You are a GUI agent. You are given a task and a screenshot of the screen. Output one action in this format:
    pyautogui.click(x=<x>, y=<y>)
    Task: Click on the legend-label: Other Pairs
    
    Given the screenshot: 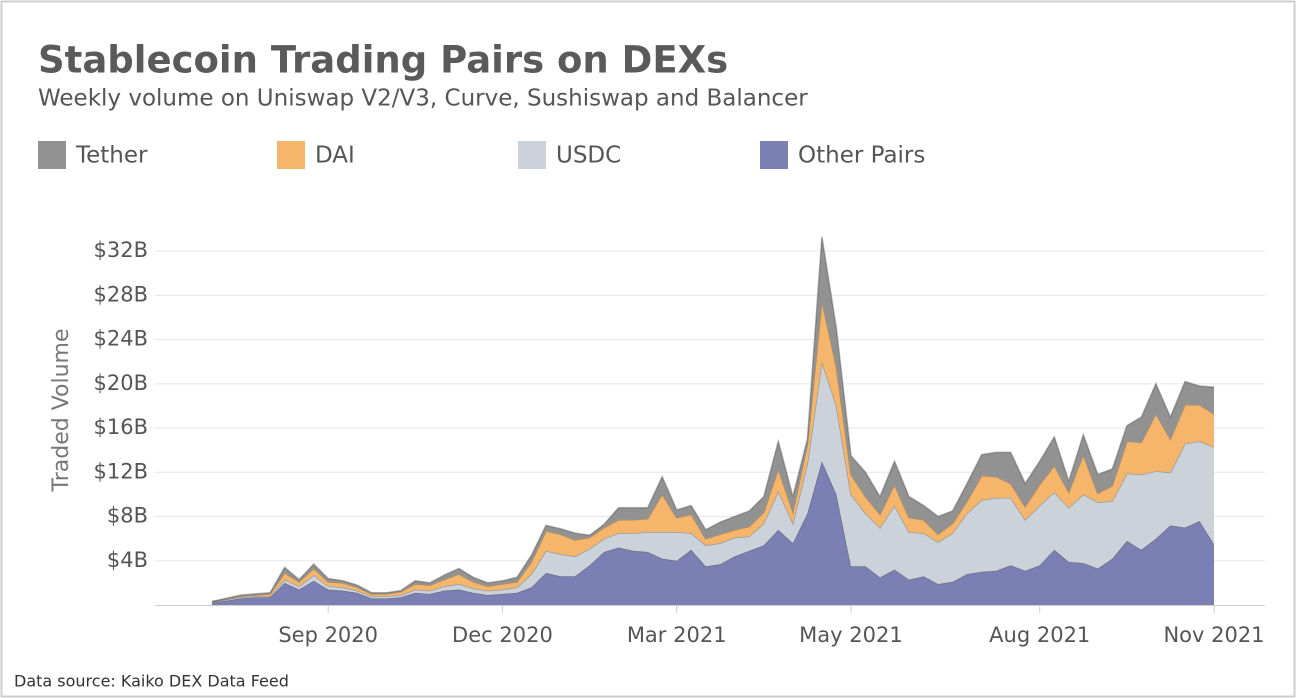 What is the action you would take?
    pyautogui.click(x=861, y=156)
    